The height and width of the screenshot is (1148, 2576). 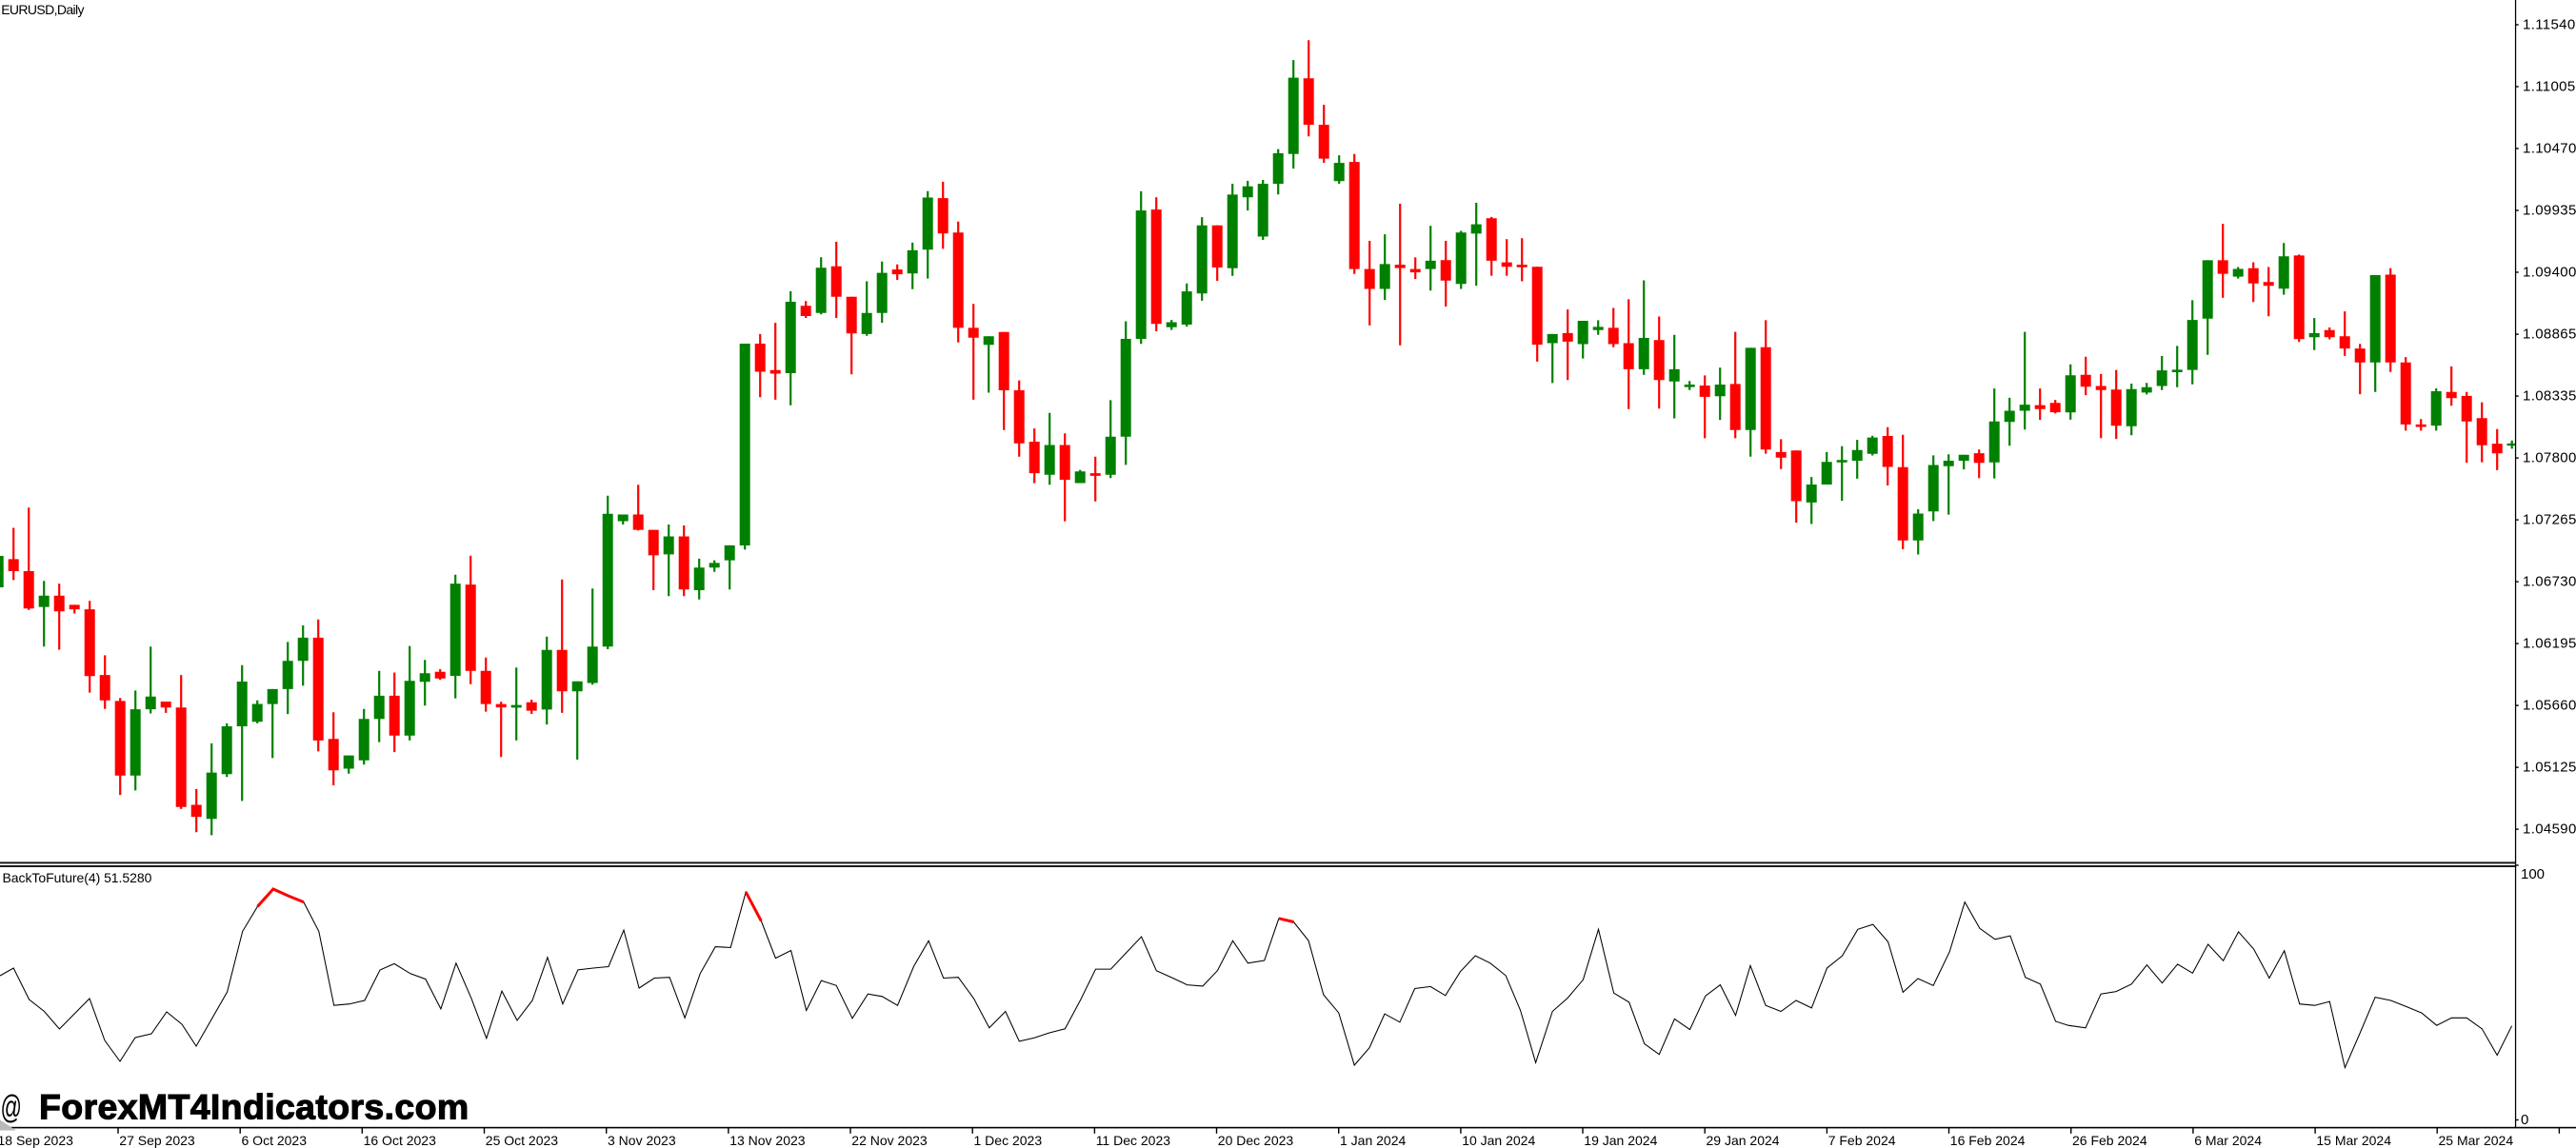 I want to click on svg-text: 25 Mar 2024, so click(x=2476, y=1140).